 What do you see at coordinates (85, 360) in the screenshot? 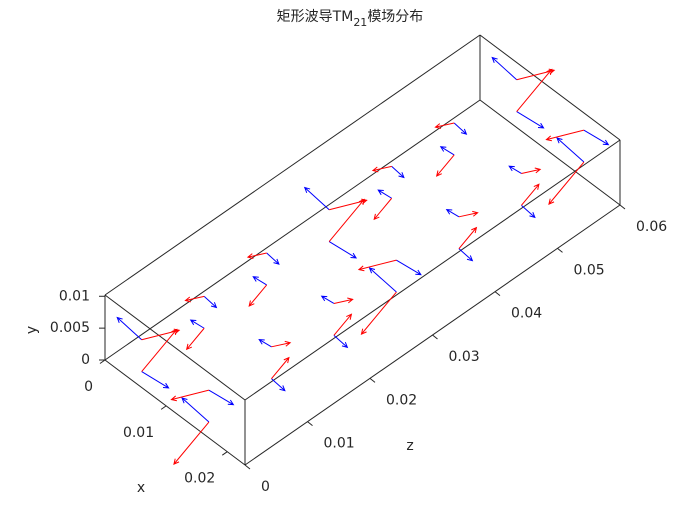
I see `y-tick-label: 0` at bounding box center [85, 360].